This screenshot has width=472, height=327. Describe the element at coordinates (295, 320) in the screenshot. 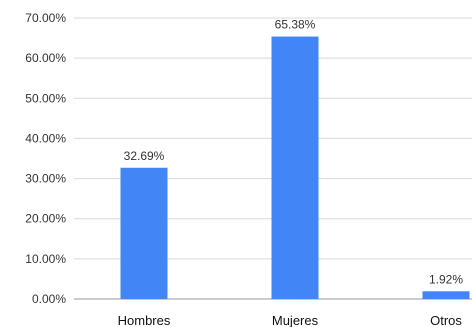

I see `category-label-mujeres: Mujeres` at that location.